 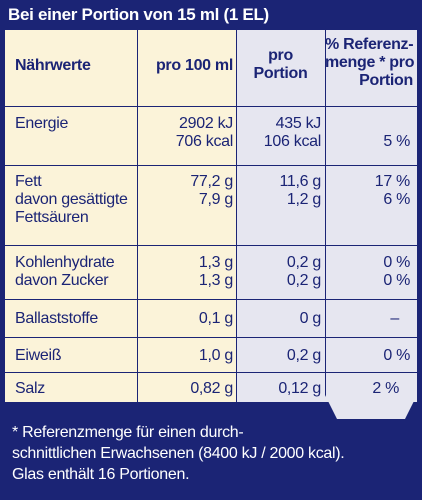 I want to click on footnote-line3: Glas enthält 16 Portionen., so click(x=101, y=474).